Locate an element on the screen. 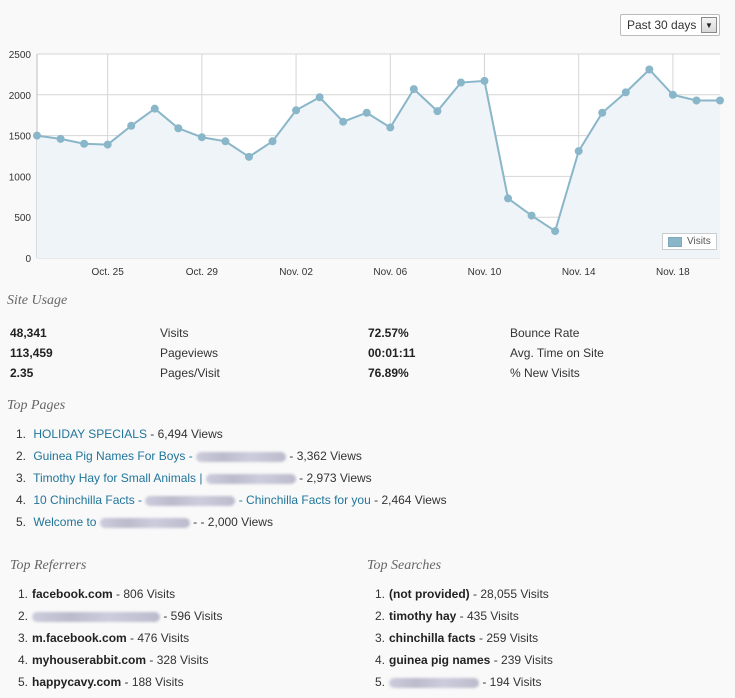 This screenshot has height=698, width=735. search-term: chinchilla facts is located at coordinates (432, 638).